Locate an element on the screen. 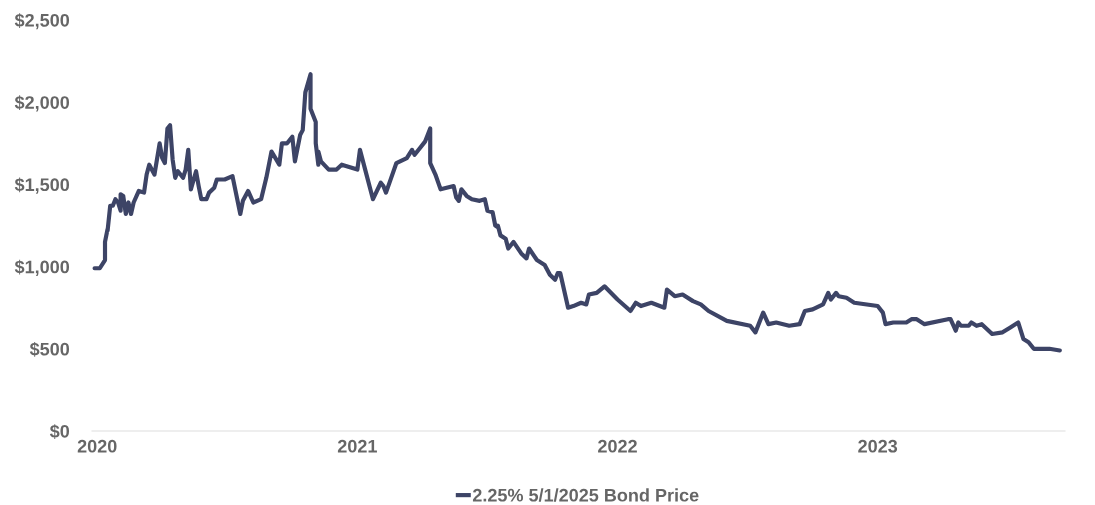  y-tick-label: $2,000 is located at coordinates (42, 103).